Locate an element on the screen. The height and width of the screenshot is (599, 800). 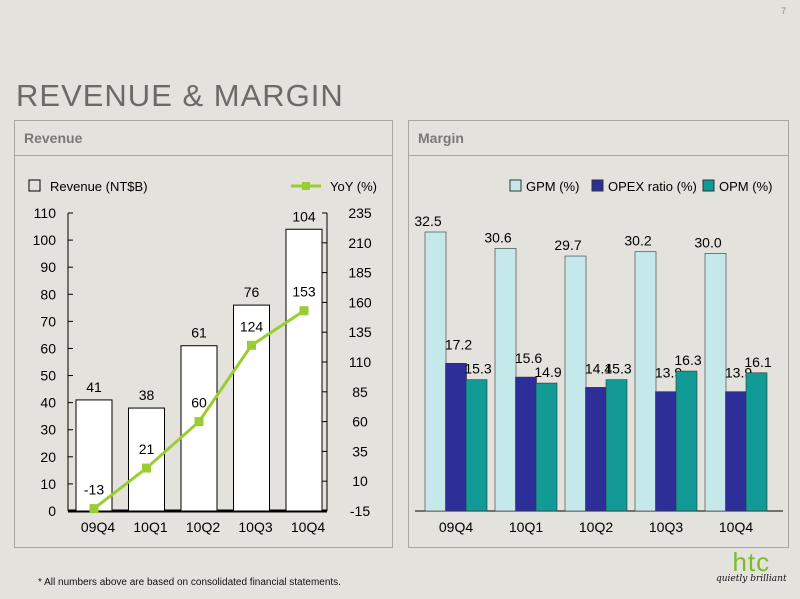
margin-label: 15.6 is located at coordinates (528, 358).